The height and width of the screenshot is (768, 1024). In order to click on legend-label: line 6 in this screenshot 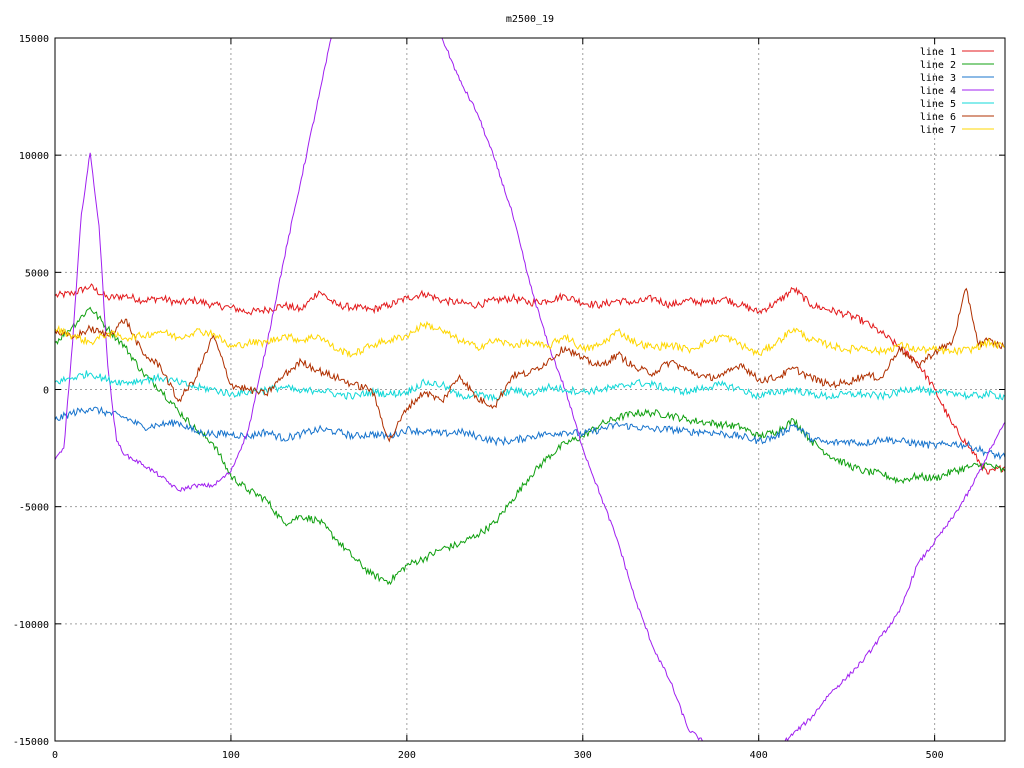, I will do `click(938, 117)`.